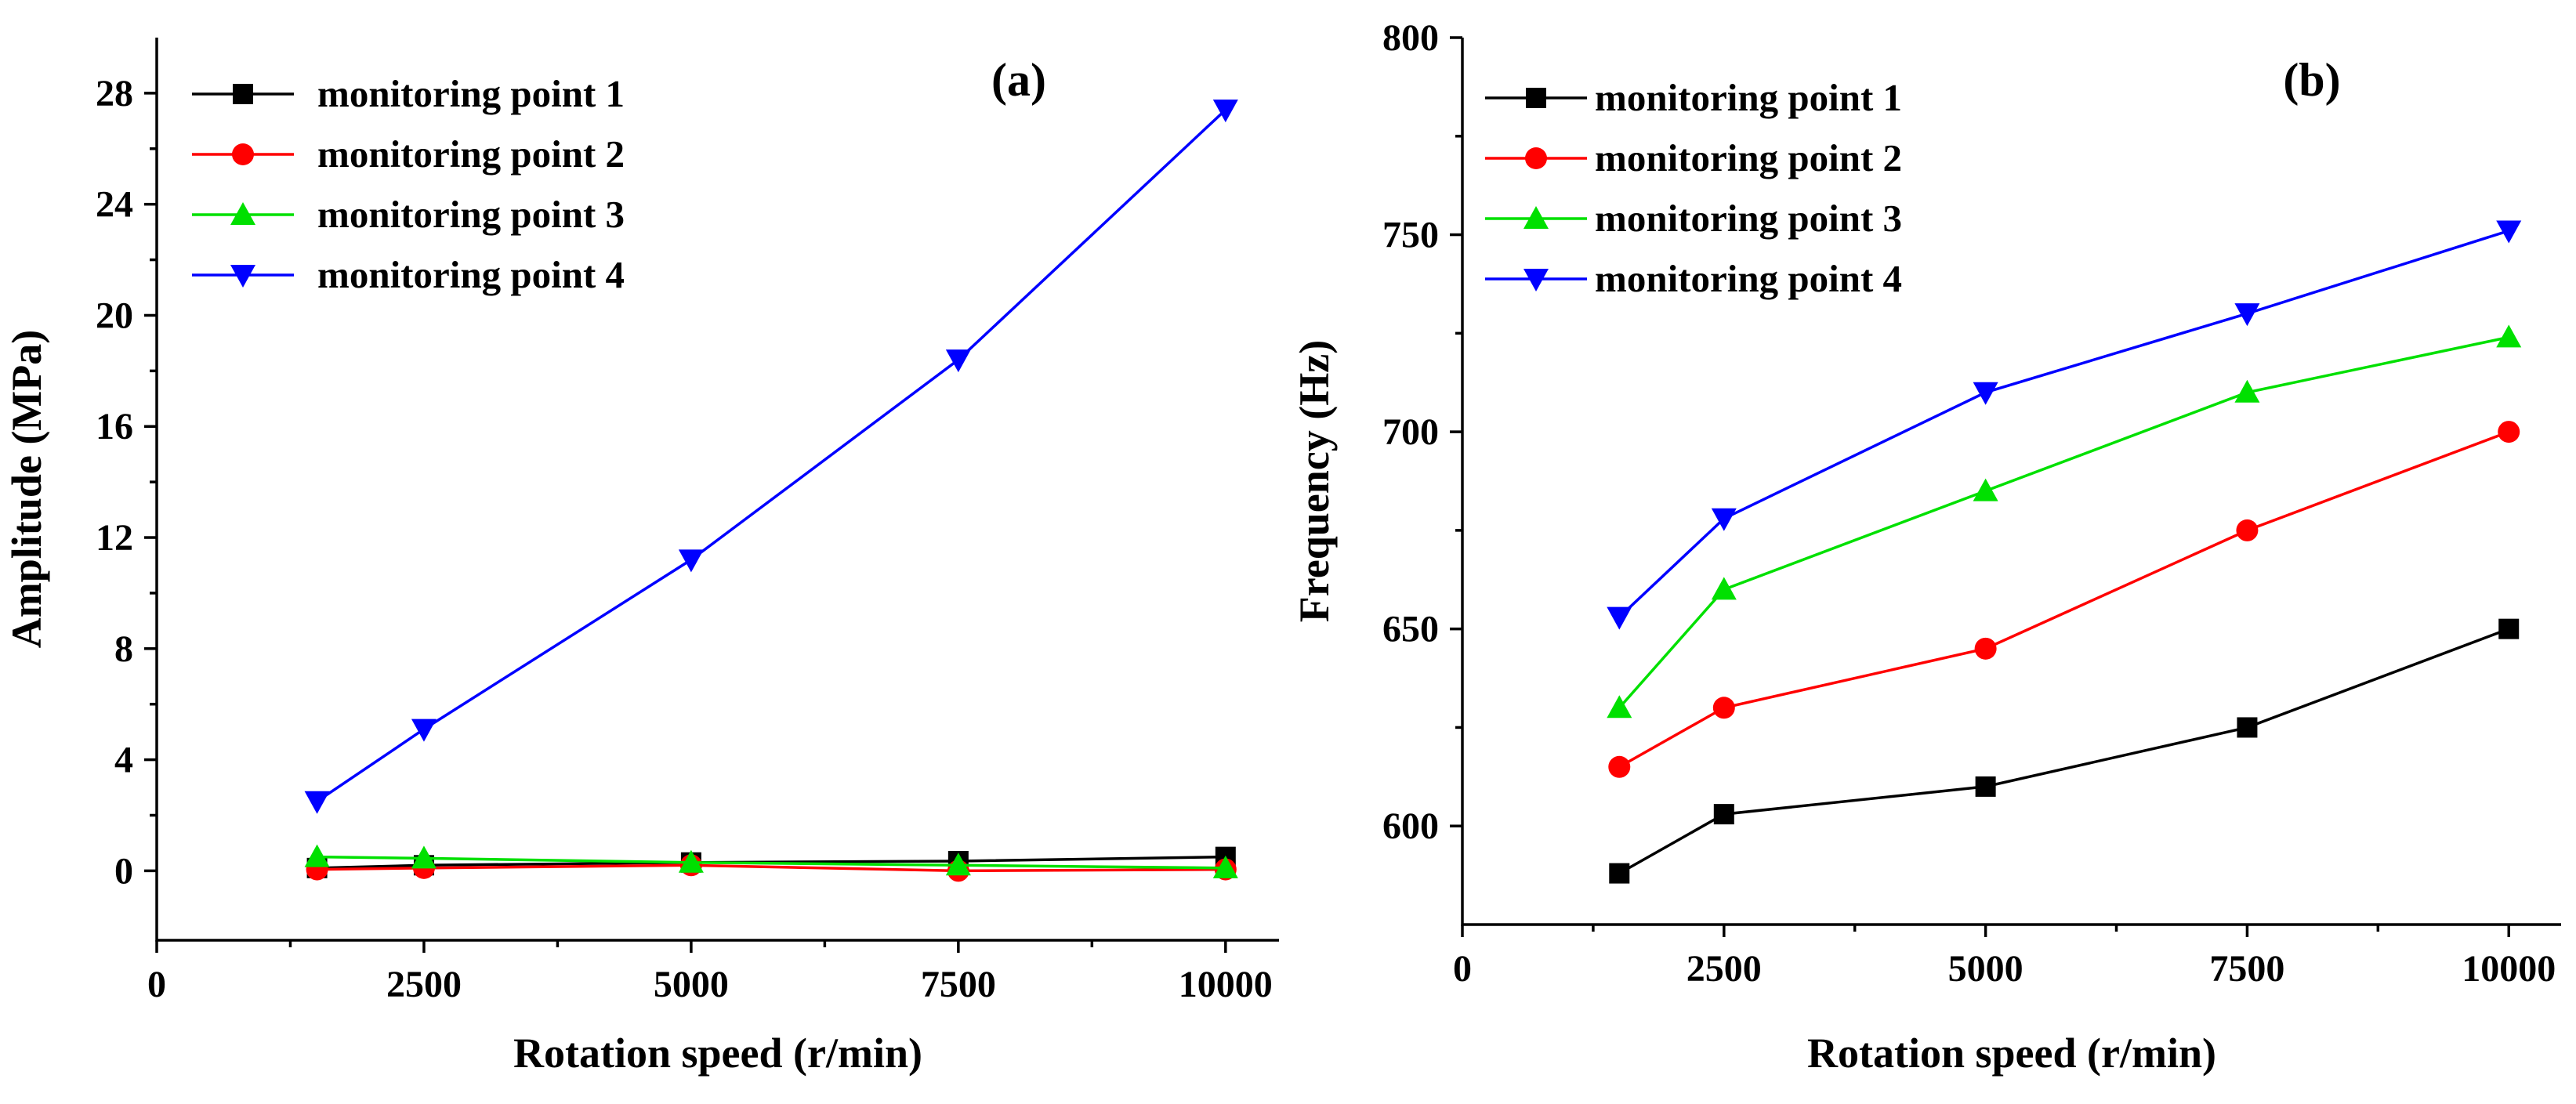 The image size is (2576, 1104). Describe the element at coordinates (123, 871) in the screenshot. I see `y-tick-label: 0` at that location.